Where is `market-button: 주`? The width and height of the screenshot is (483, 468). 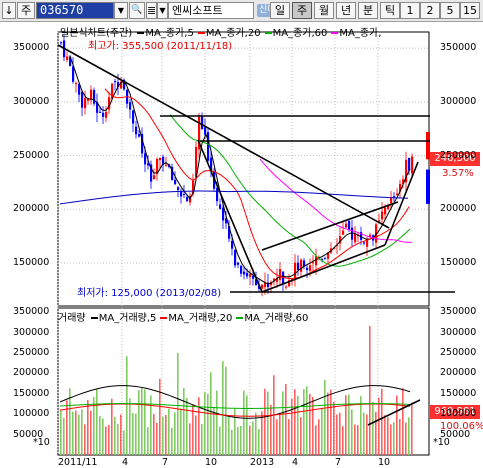
market-button: 주 is located at coordinates (26, 10).